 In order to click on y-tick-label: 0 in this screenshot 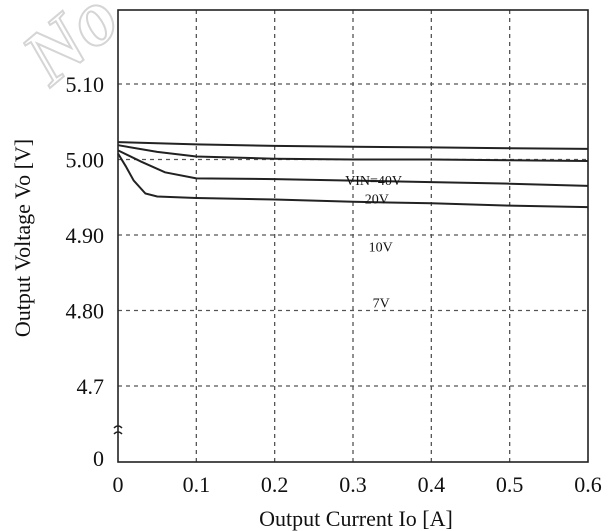, I will do `click(98, 458)`.